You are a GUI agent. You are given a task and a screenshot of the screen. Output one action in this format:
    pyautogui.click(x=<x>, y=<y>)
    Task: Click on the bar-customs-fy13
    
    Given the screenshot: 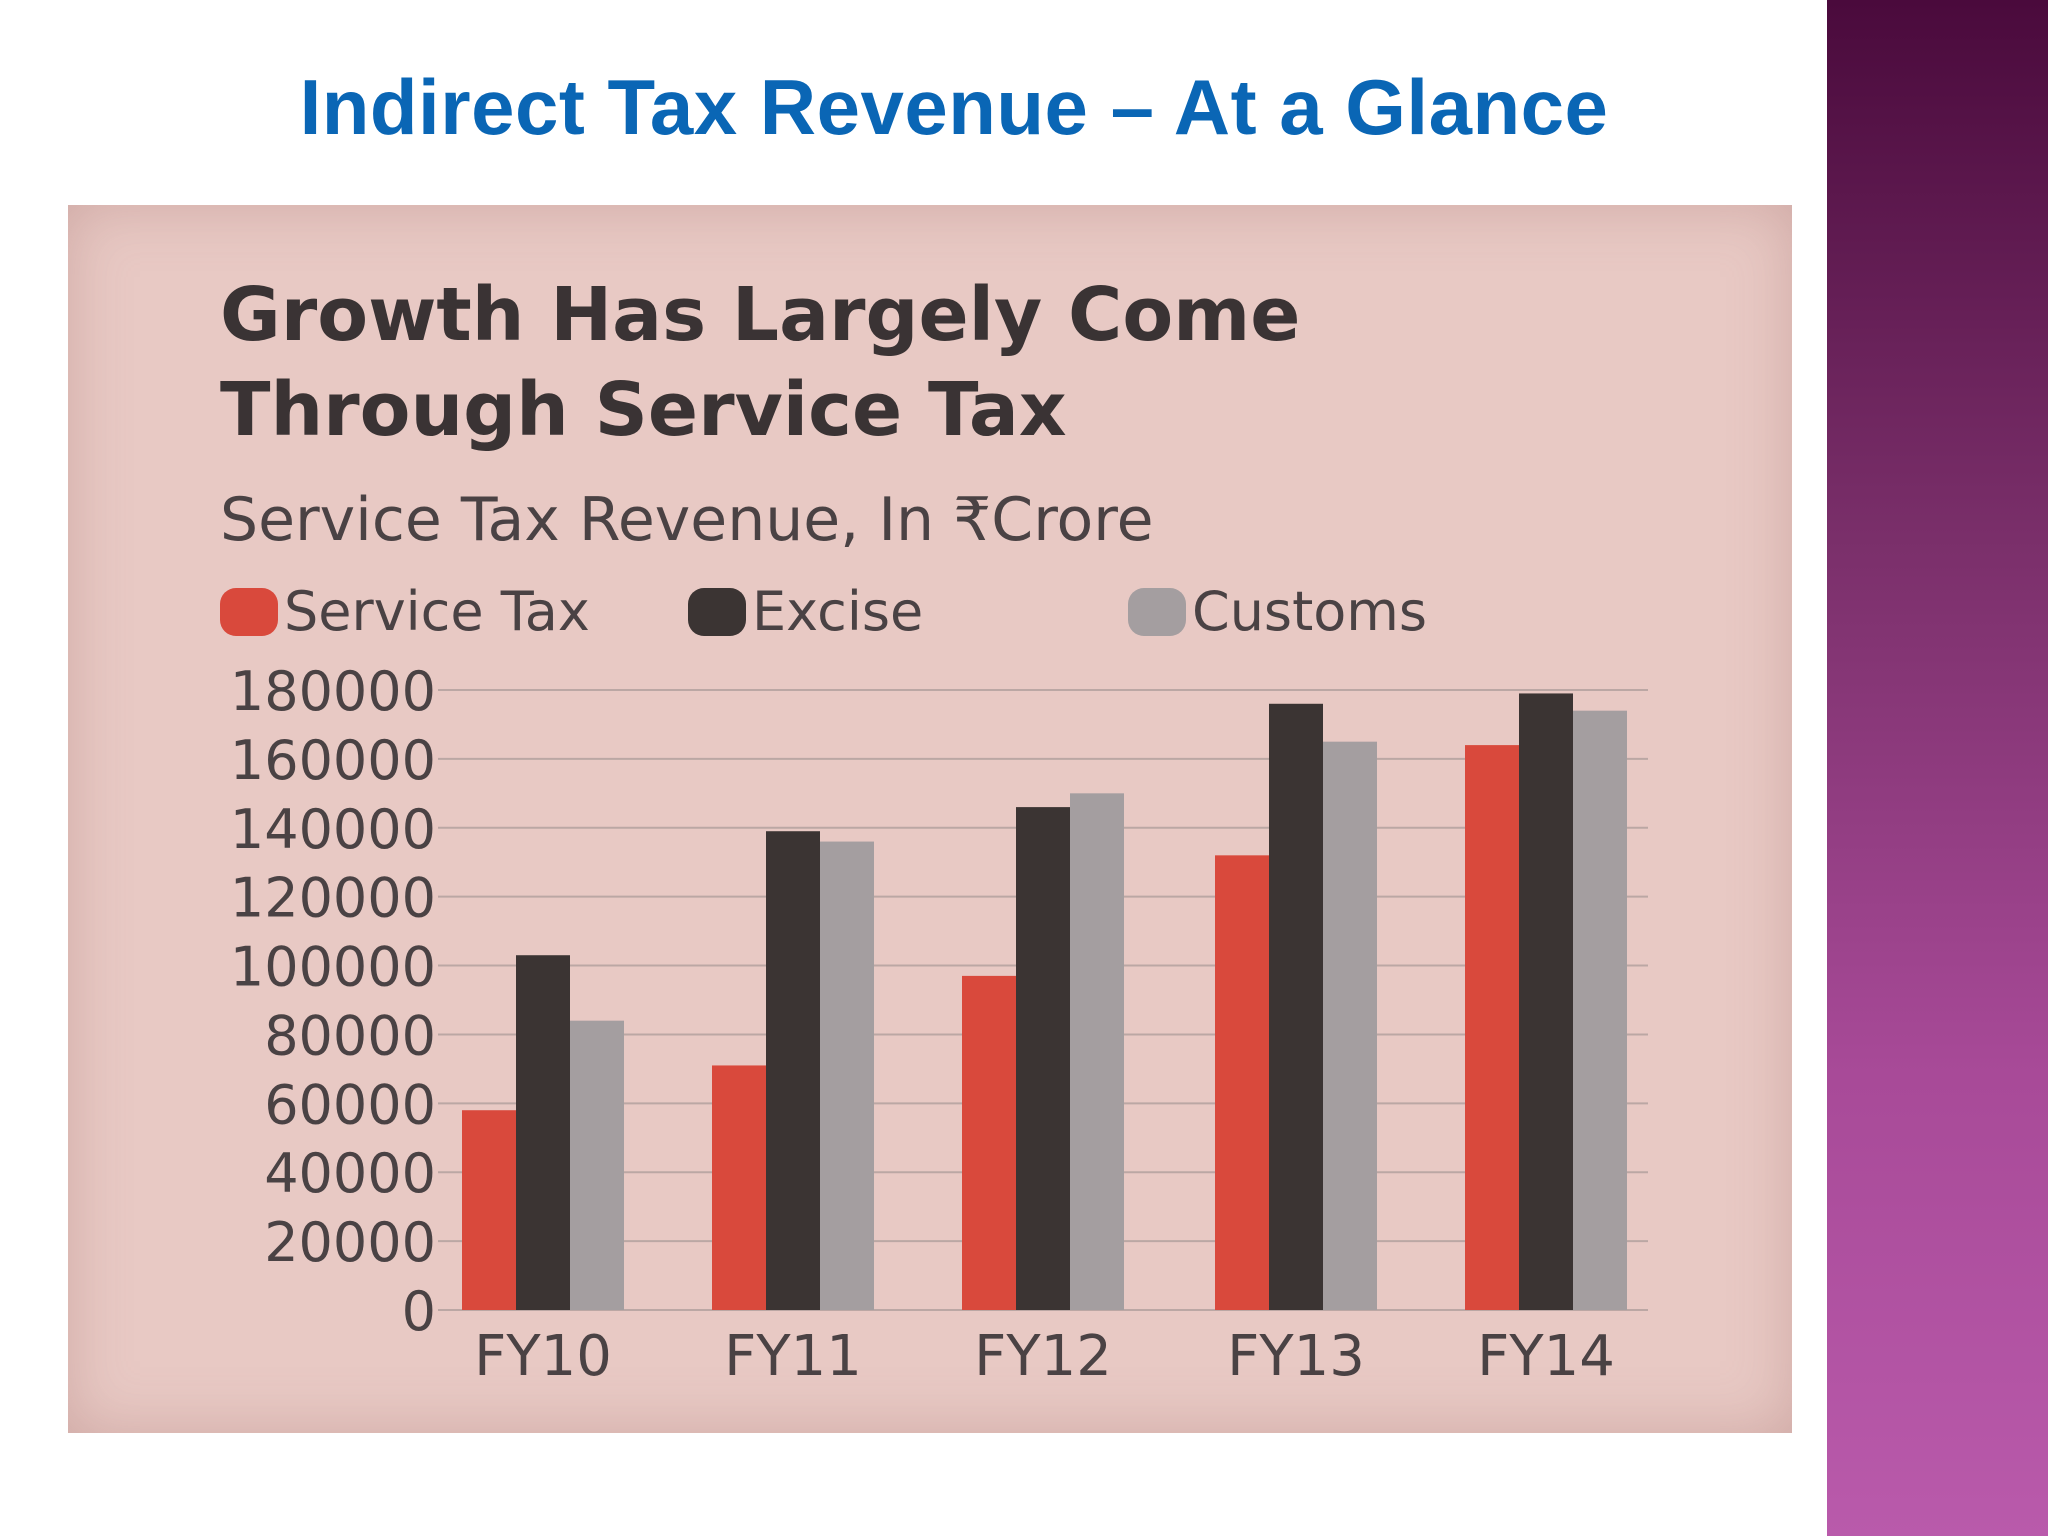 What is the action you would take?
    pyautogui.click(x=1350, y=1025)
    